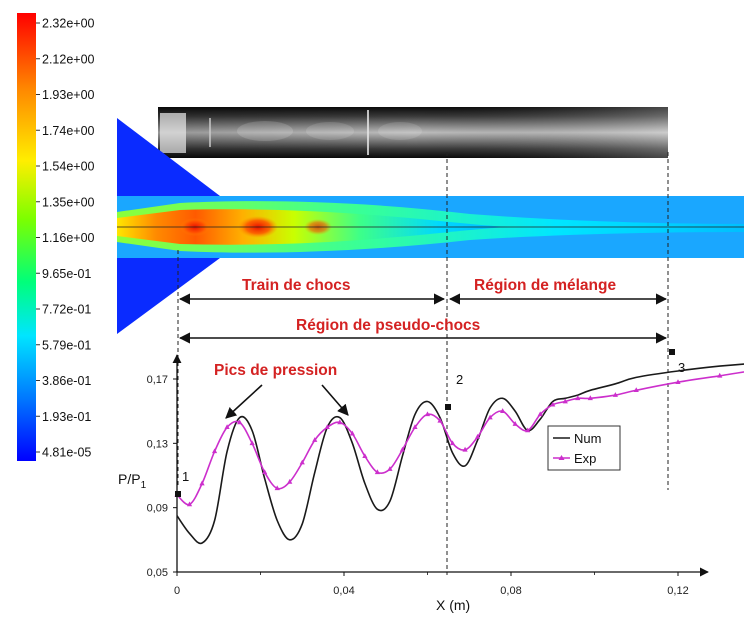  What do you see at coordinates (68, 59) in the screenshot?
I see `colorbar-label: 2.12e+00` at bounding box center [68, 59].